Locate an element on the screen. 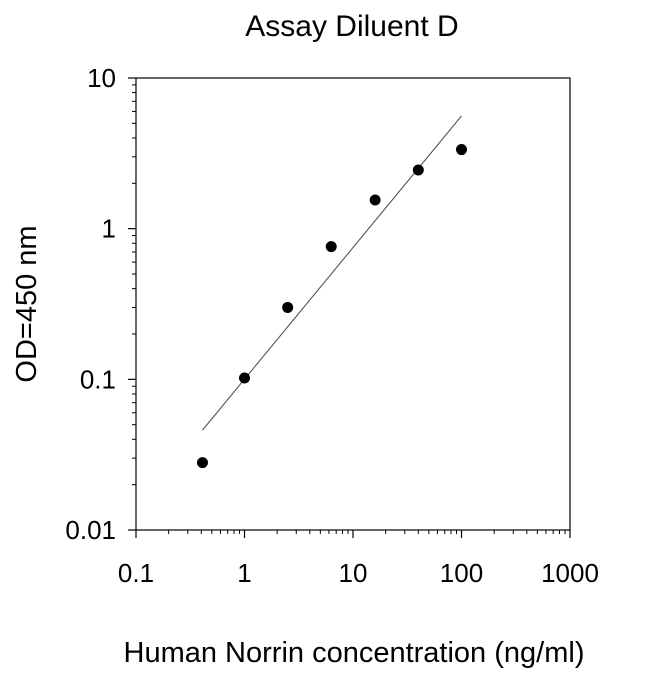 The width and height of the screenshot is (650, 674). x-tick-label: 10 is located at coordinates (353, 573).